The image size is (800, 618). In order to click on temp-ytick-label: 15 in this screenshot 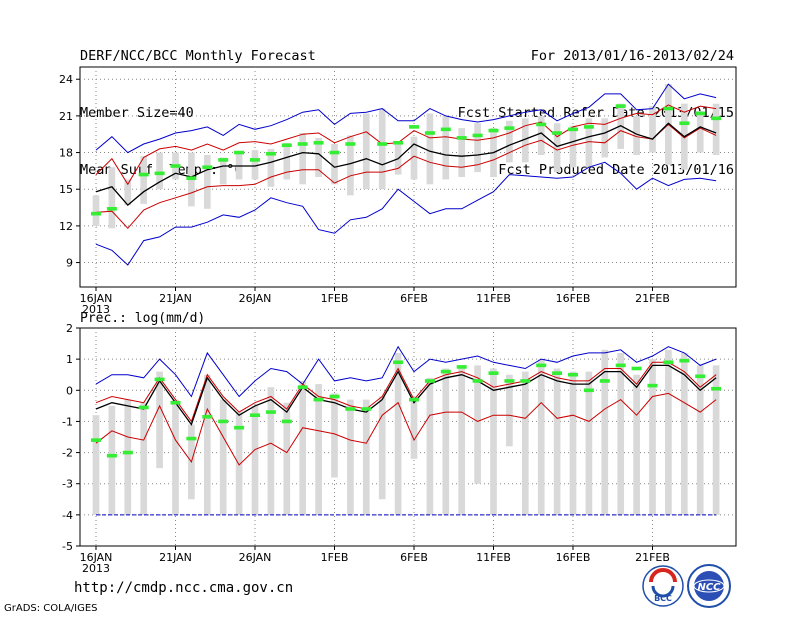, I will do `click(66, 189)`.